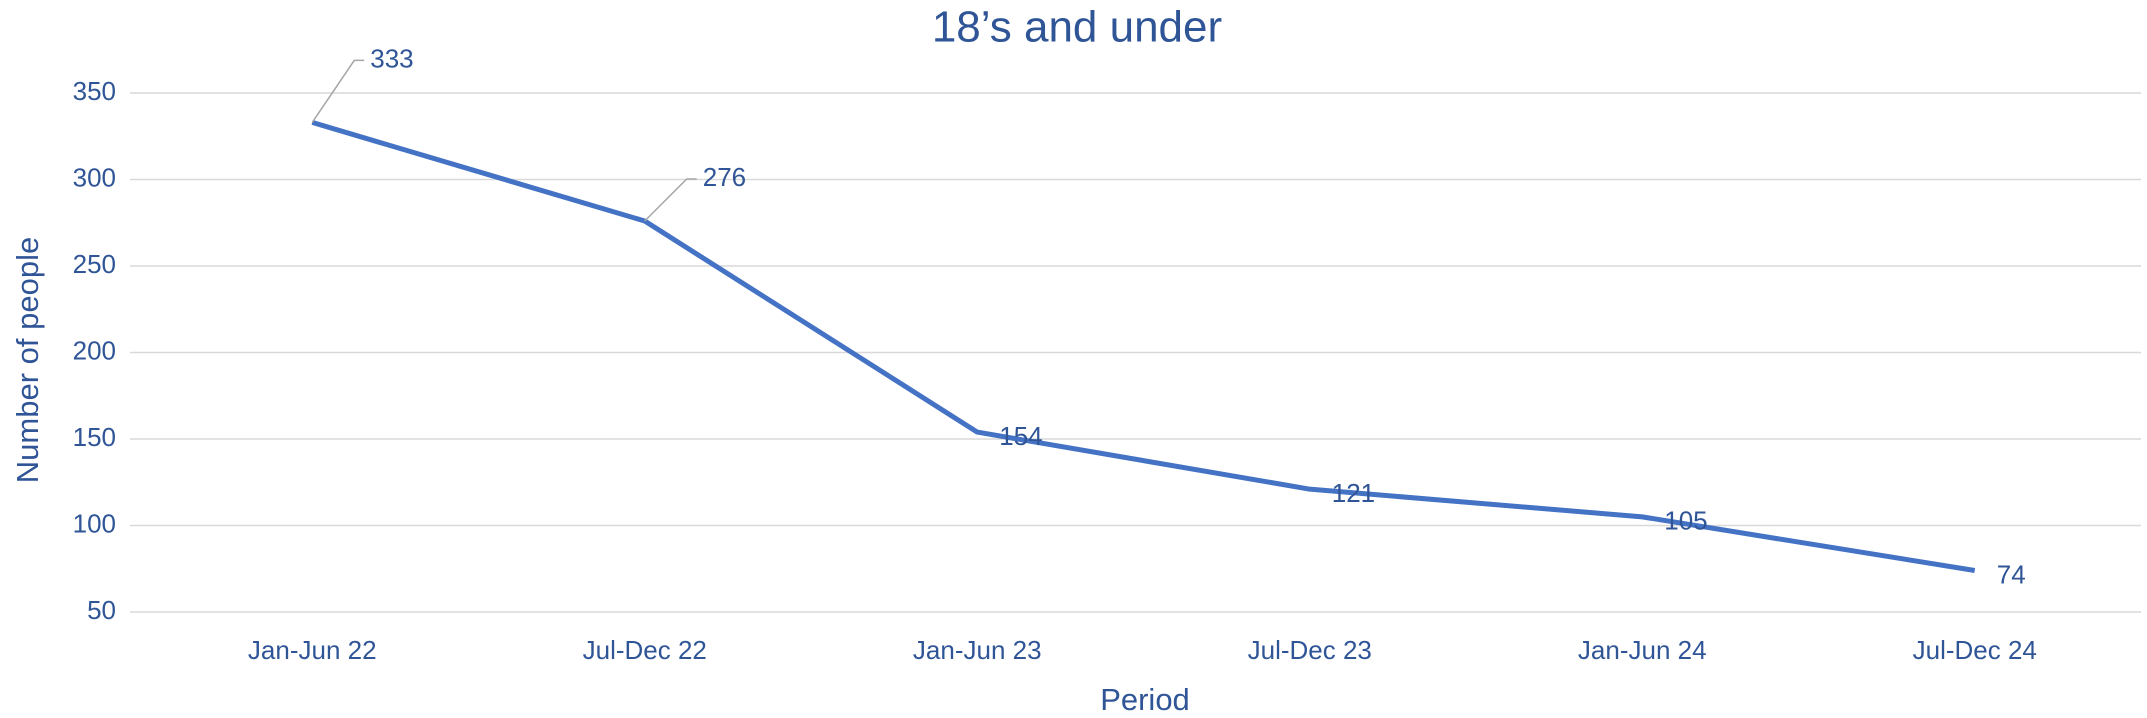 The image size is (2147, 718). Describe the element at coordinates (2011, 574) in the screenshot. I see `data-label: 74` at that location.